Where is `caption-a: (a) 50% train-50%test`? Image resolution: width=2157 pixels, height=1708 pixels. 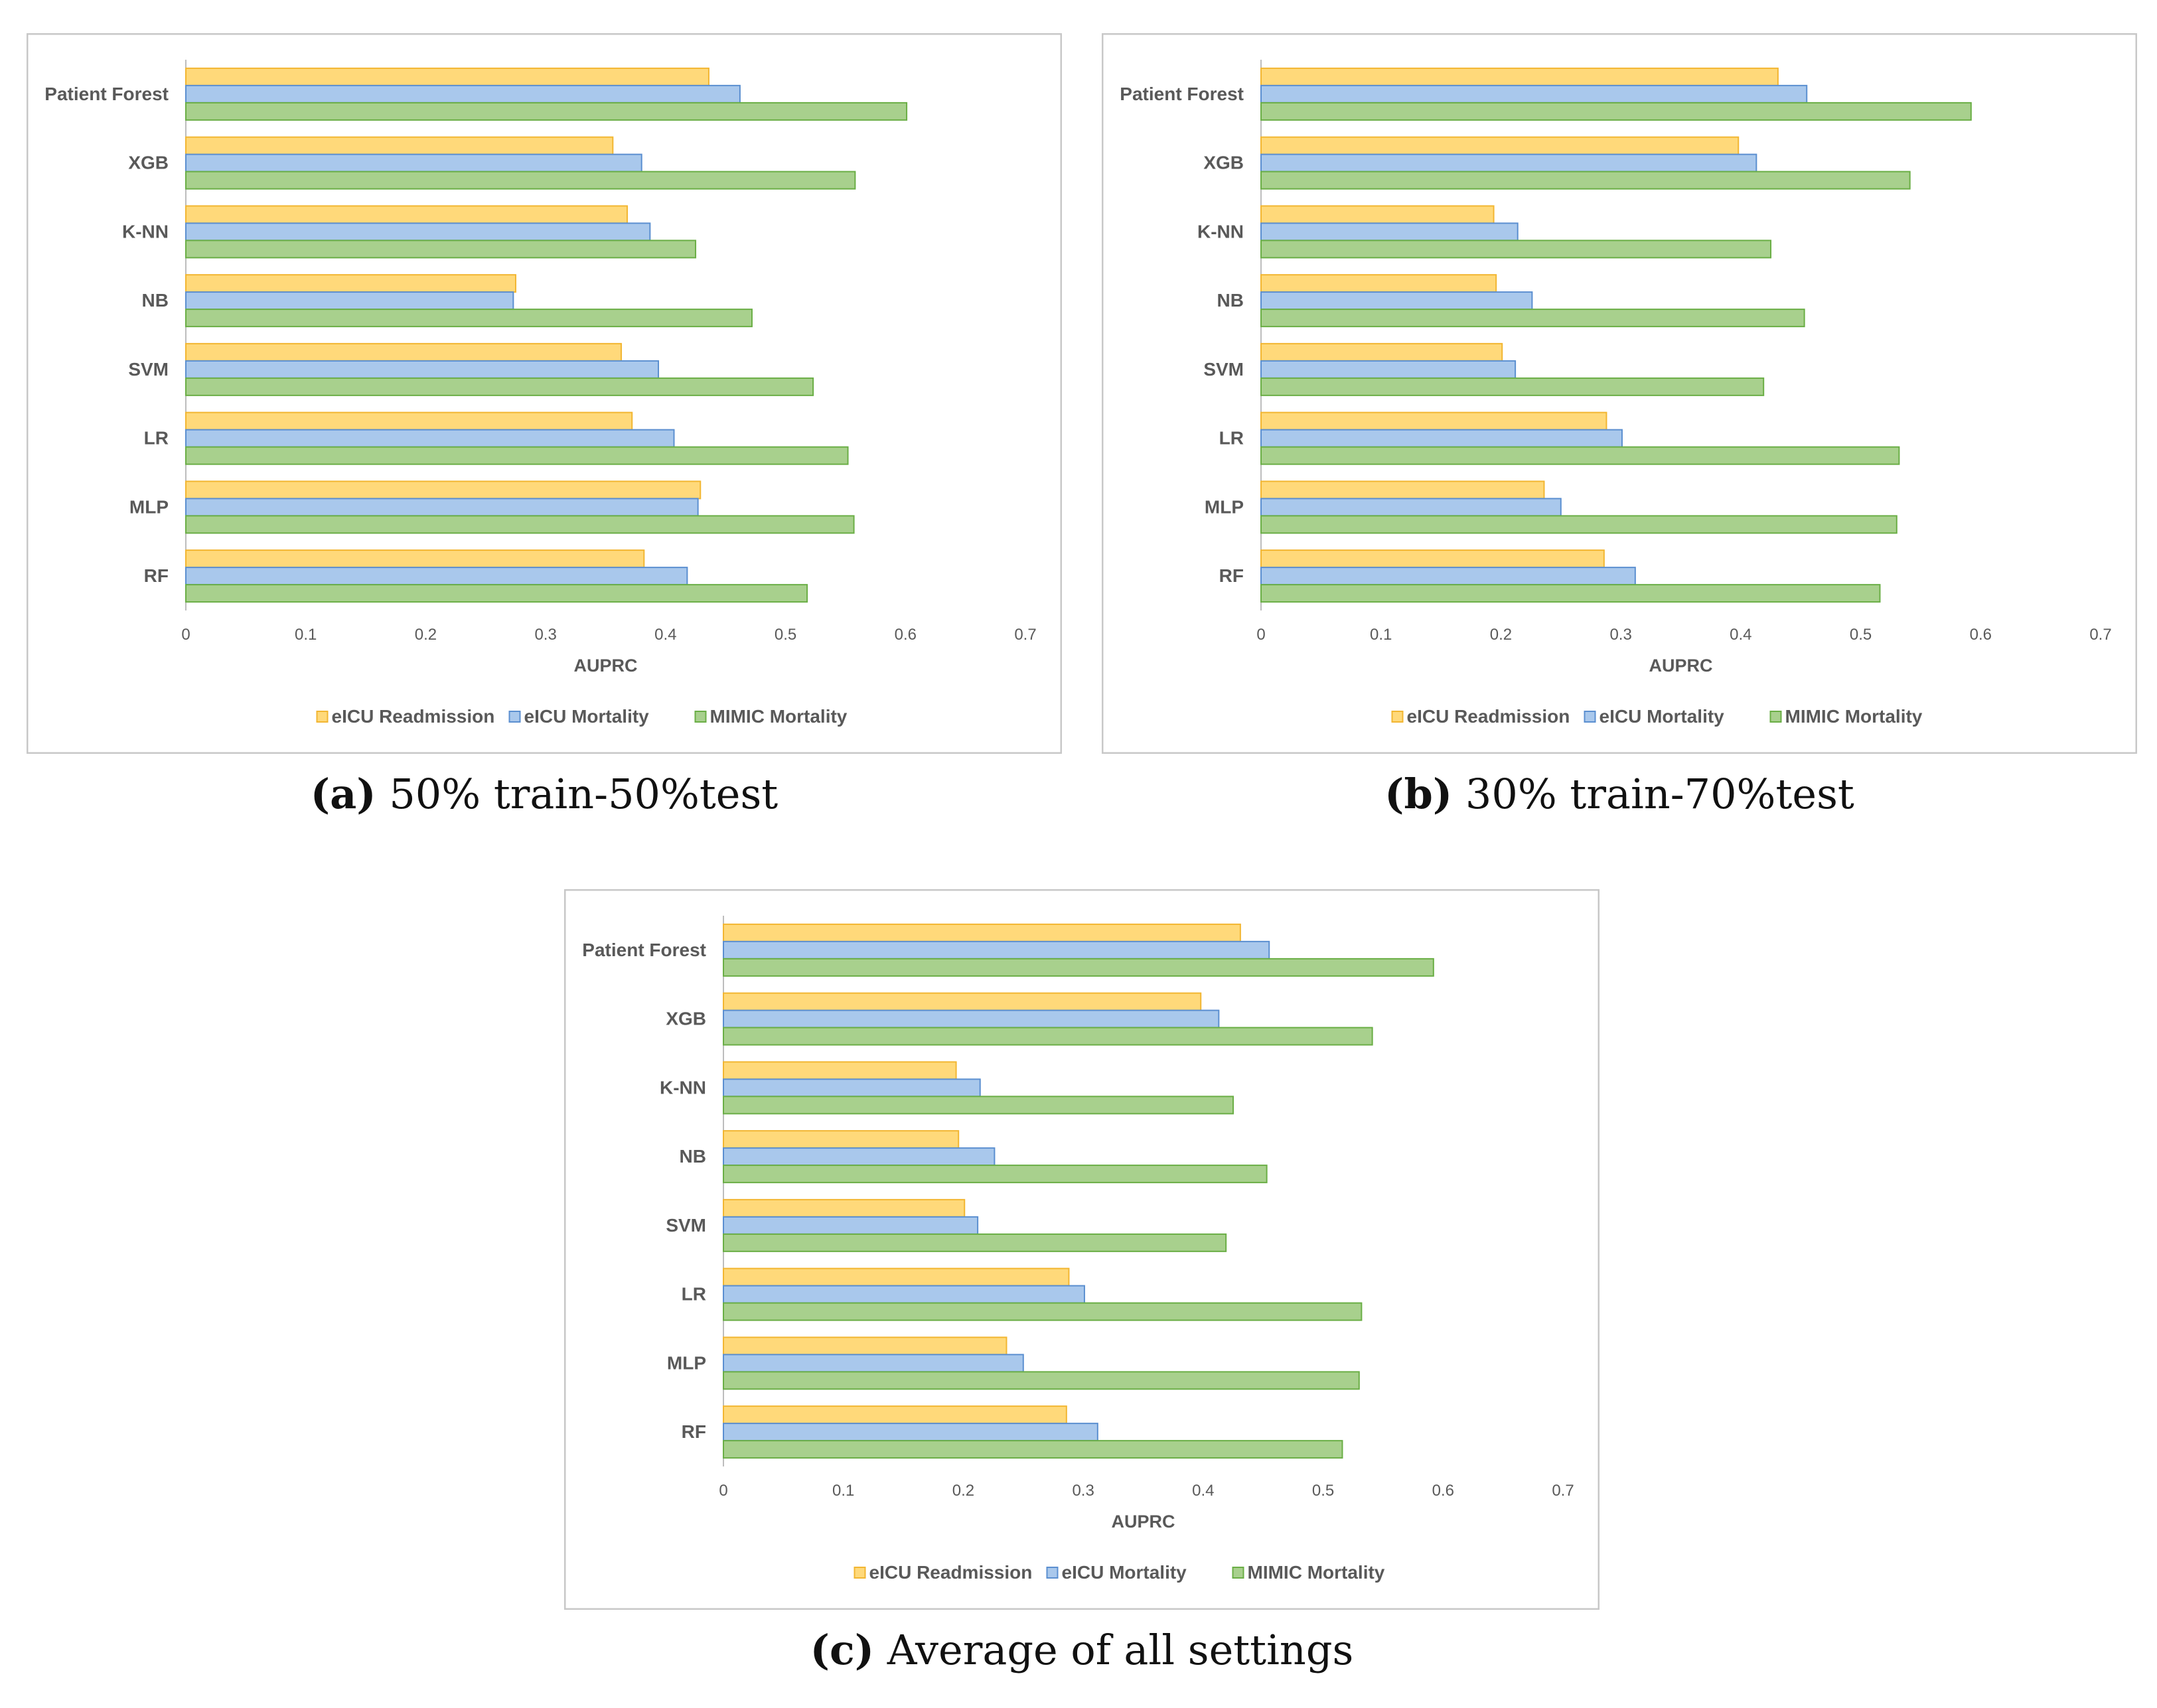
caption-a: (a) 50% train-50%test is located at coordinates (544, 794).